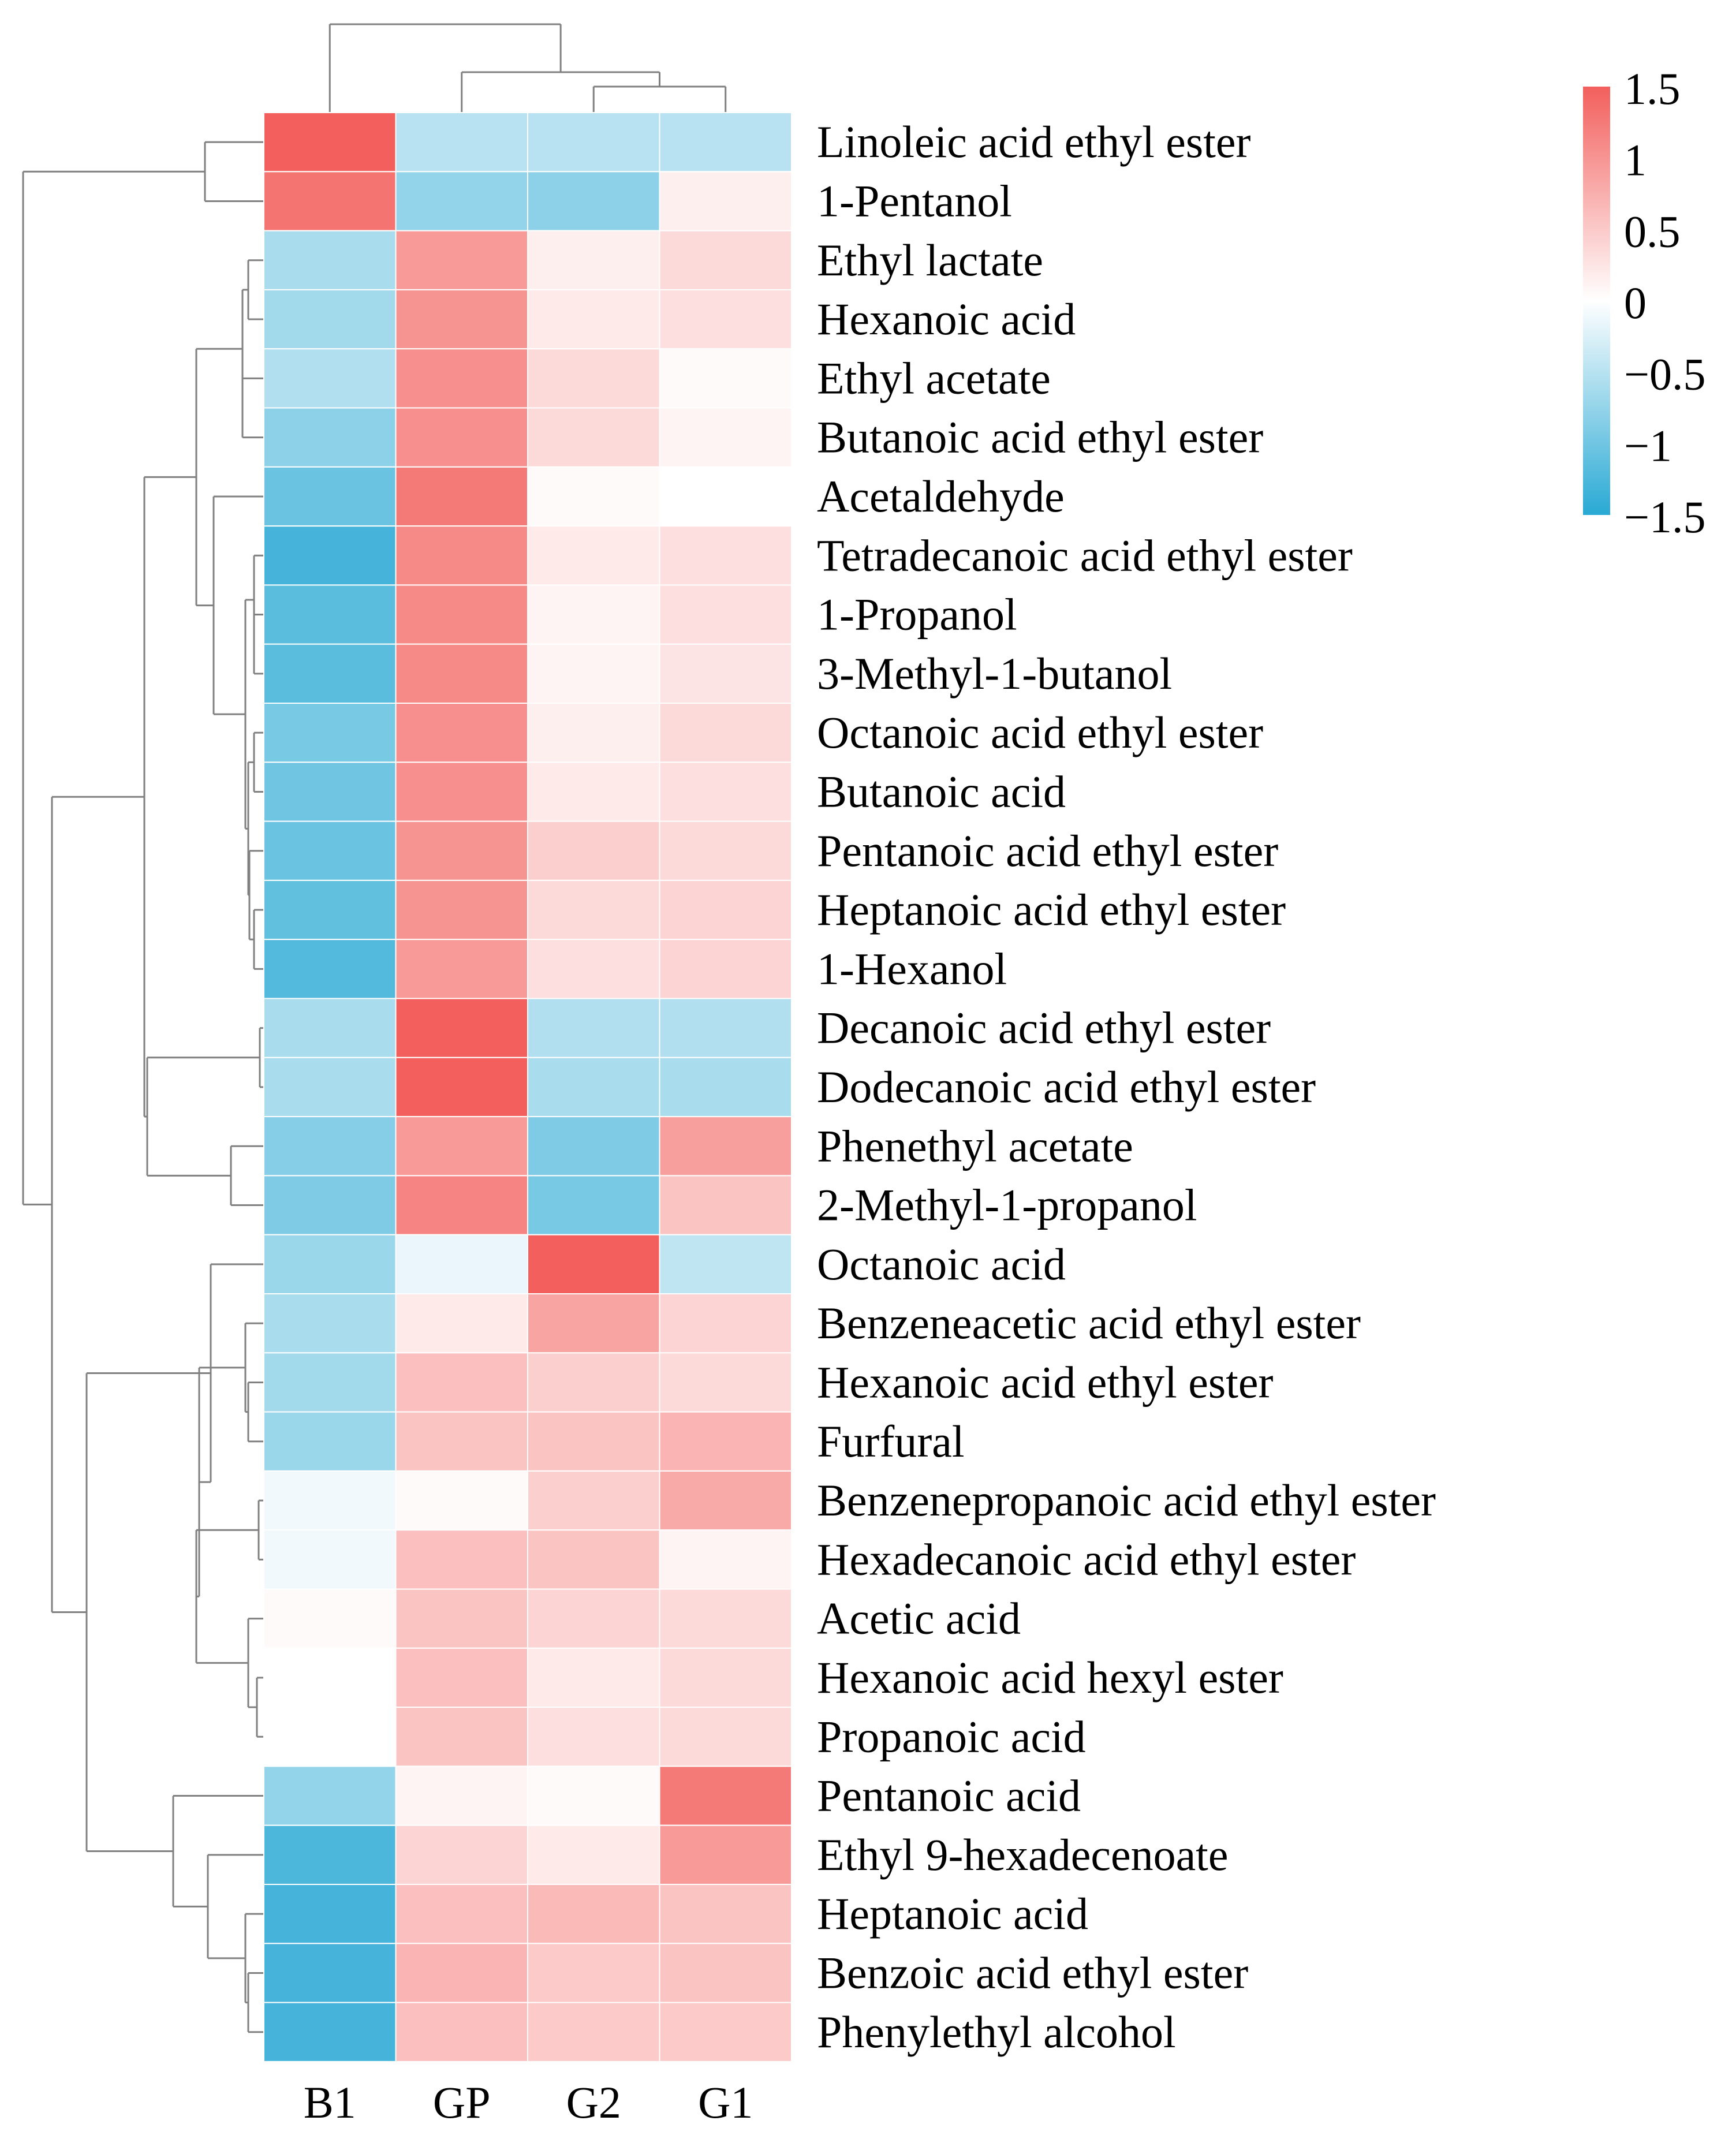 Image resolution: width=1736 pixels, height=2139 pixels. What do you see at coordinates (1648, 445) in the screenshot?
I see `legend-tick-label: −1` at bounding box center [1648, 445].